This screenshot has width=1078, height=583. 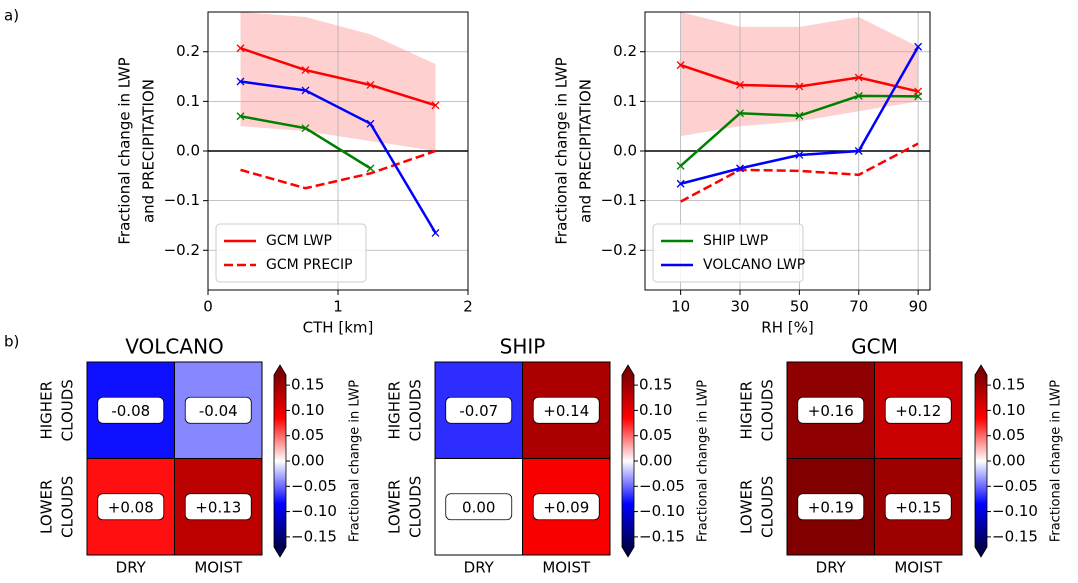 I want to click on value-label: +0.09, so click(x=566, y=507).